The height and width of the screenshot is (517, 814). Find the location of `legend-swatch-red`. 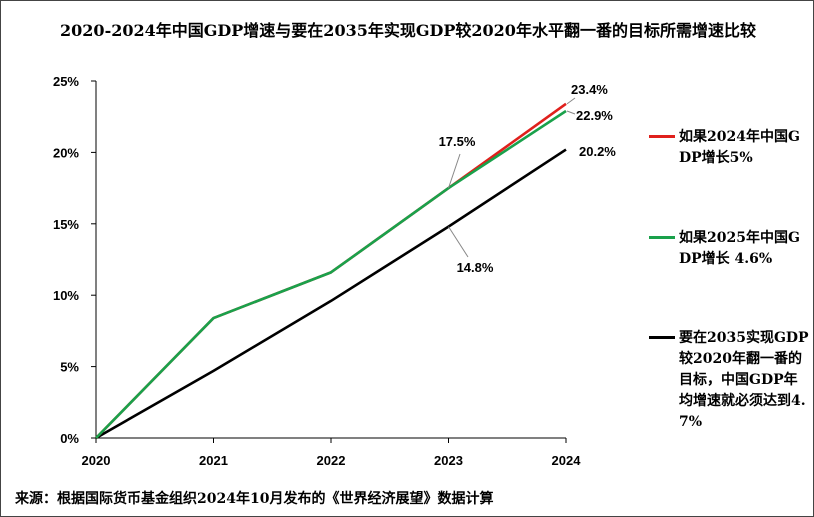

legend-swatch-red is located at coordinates (662, 136).